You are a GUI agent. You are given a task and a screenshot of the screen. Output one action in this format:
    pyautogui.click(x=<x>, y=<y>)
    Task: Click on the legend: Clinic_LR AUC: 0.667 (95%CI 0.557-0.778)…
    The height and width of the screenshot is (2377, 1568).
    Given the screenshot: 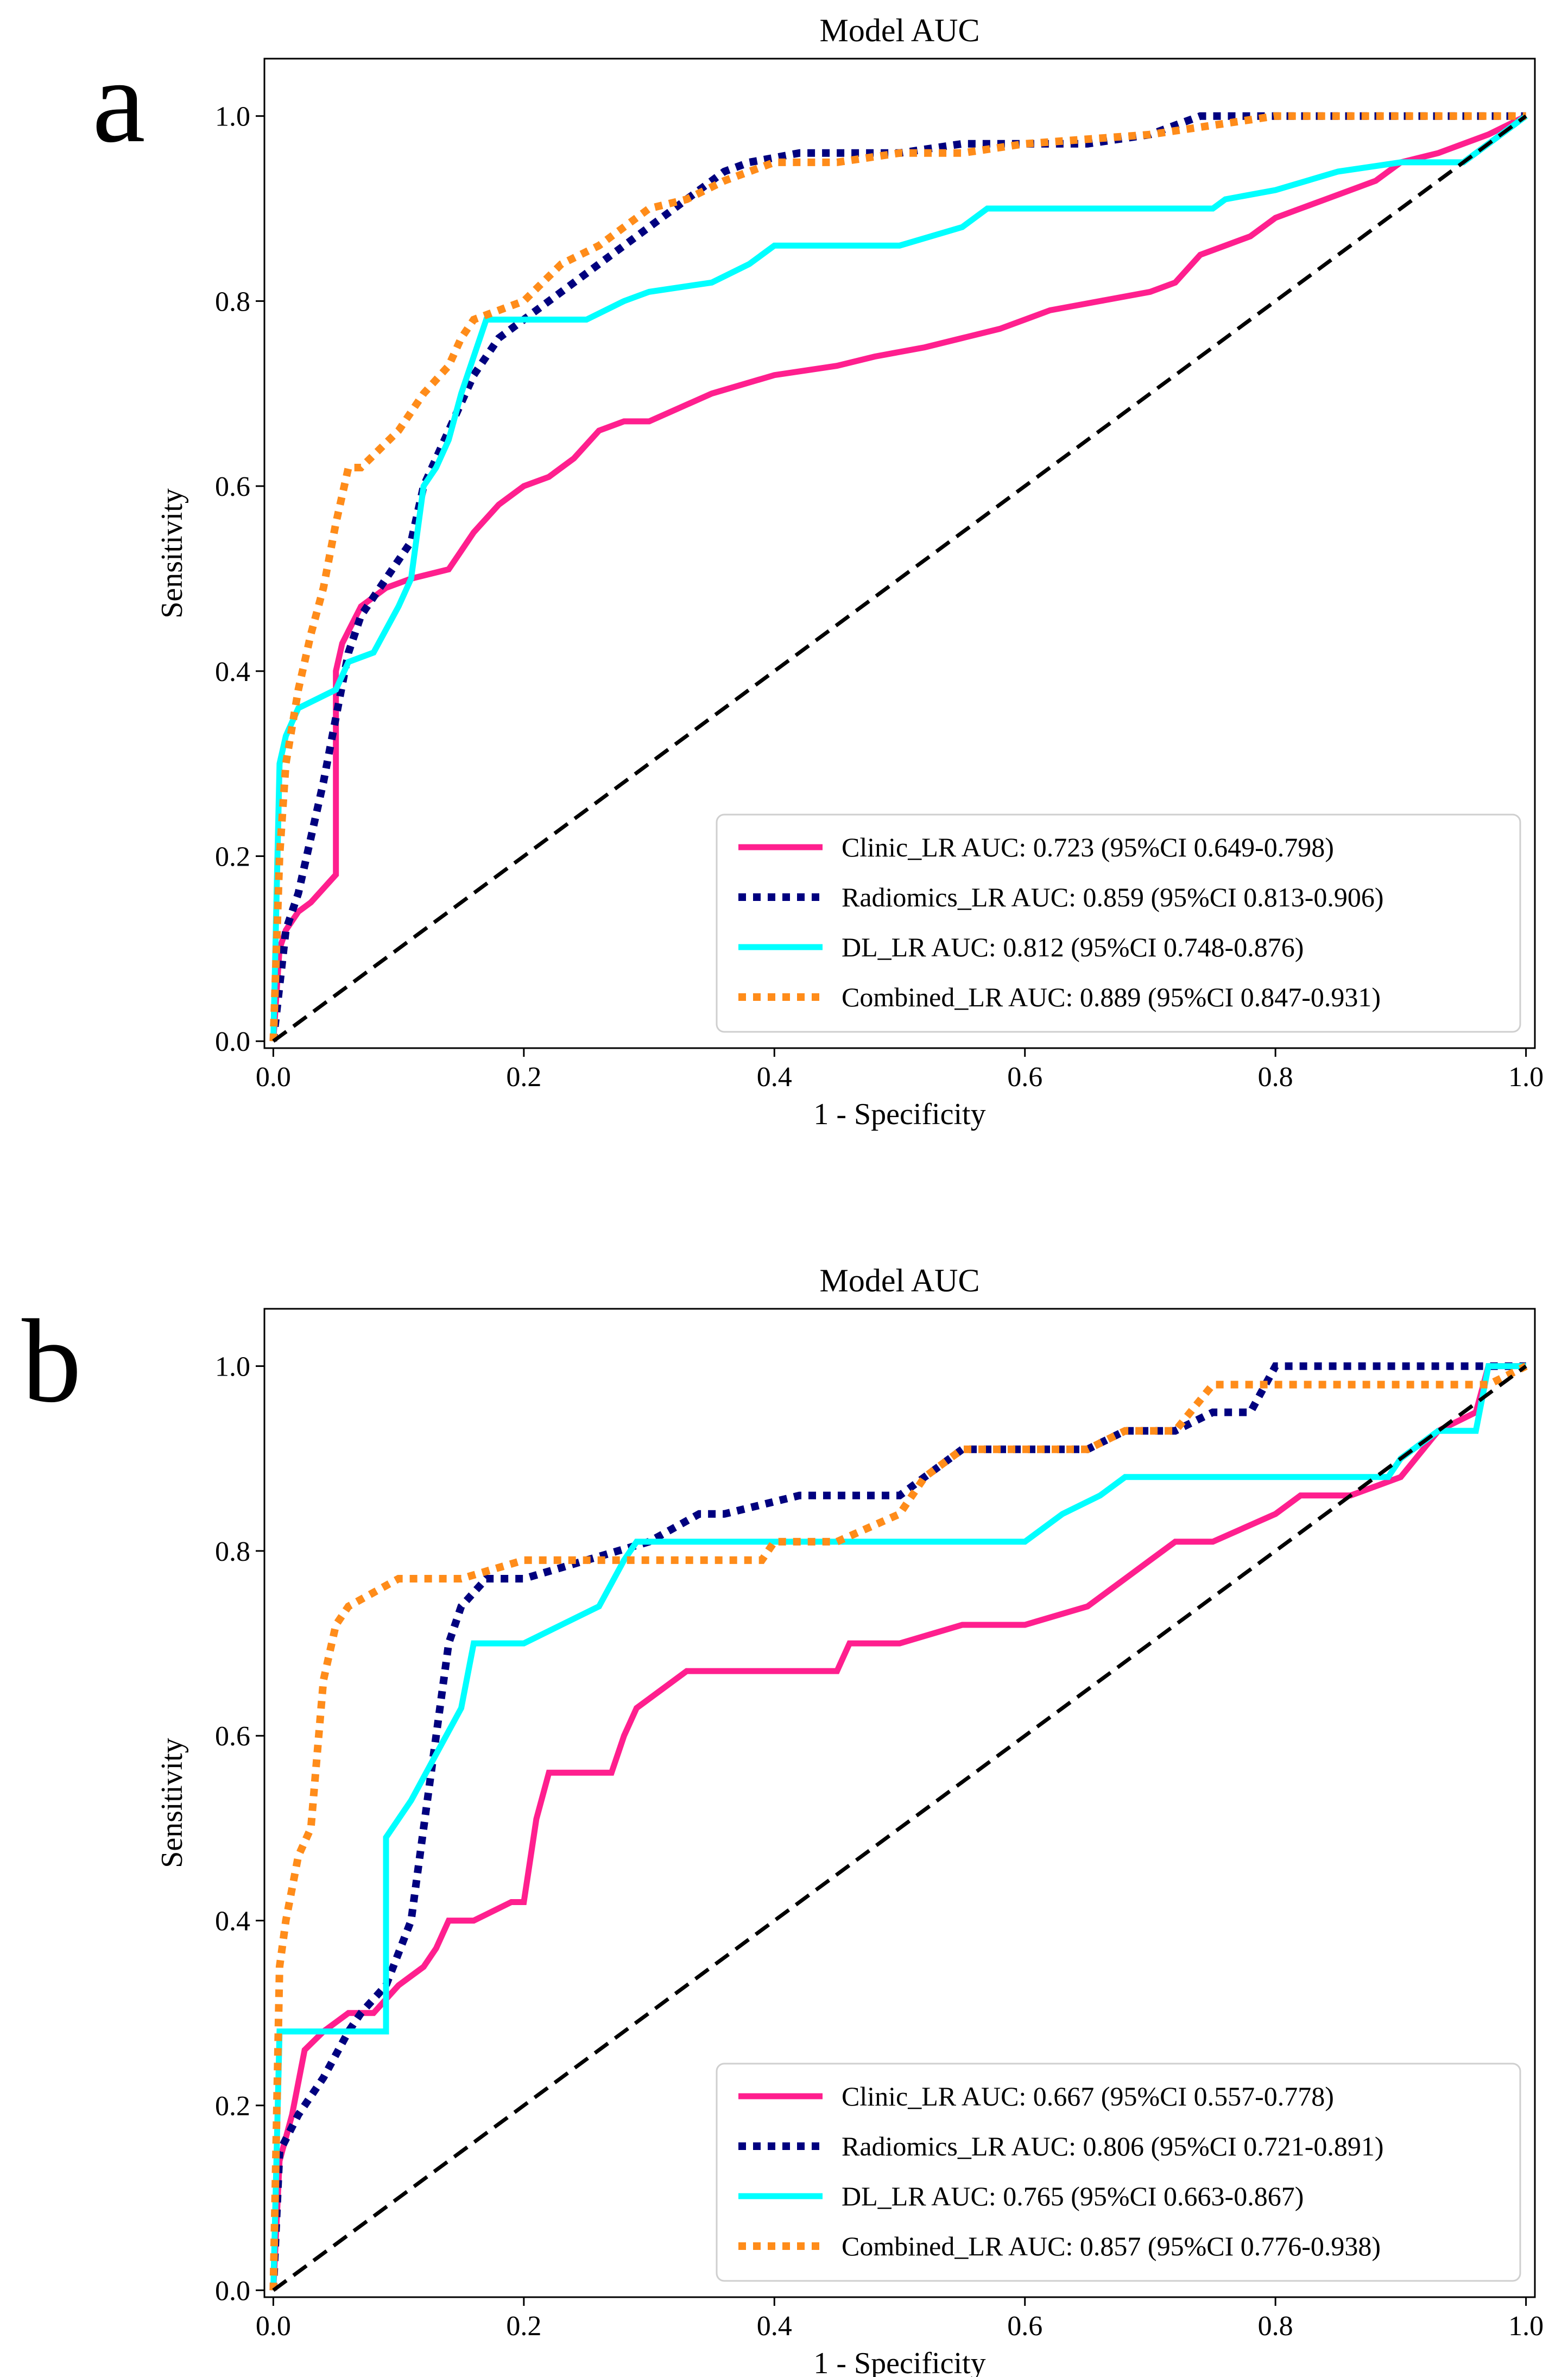 What is the action you would take?
    pyautogui.click(x=1119, y=2173)
    